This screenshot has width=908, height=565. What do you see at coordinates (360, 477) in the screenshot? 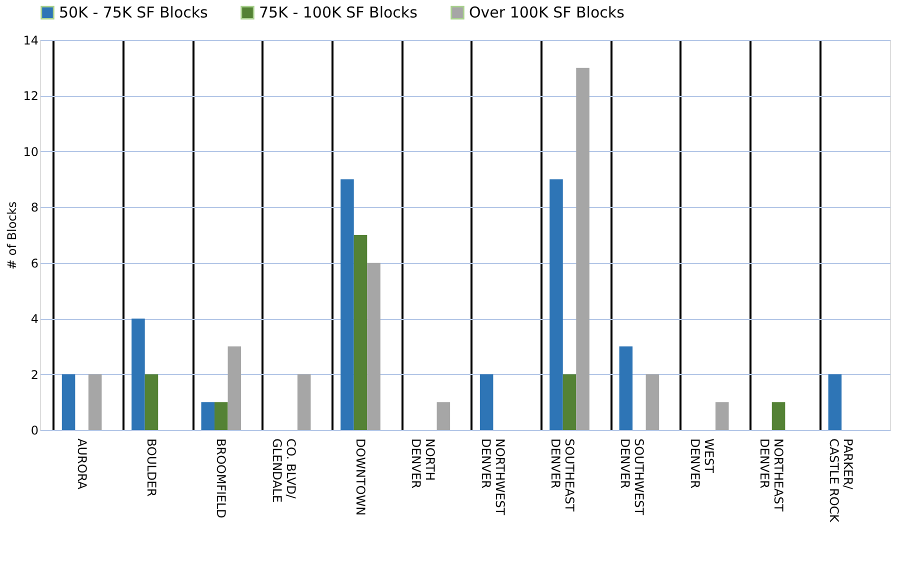
I see `x-tick-label: DOWNTOWN` at bounding box center [360, 477].